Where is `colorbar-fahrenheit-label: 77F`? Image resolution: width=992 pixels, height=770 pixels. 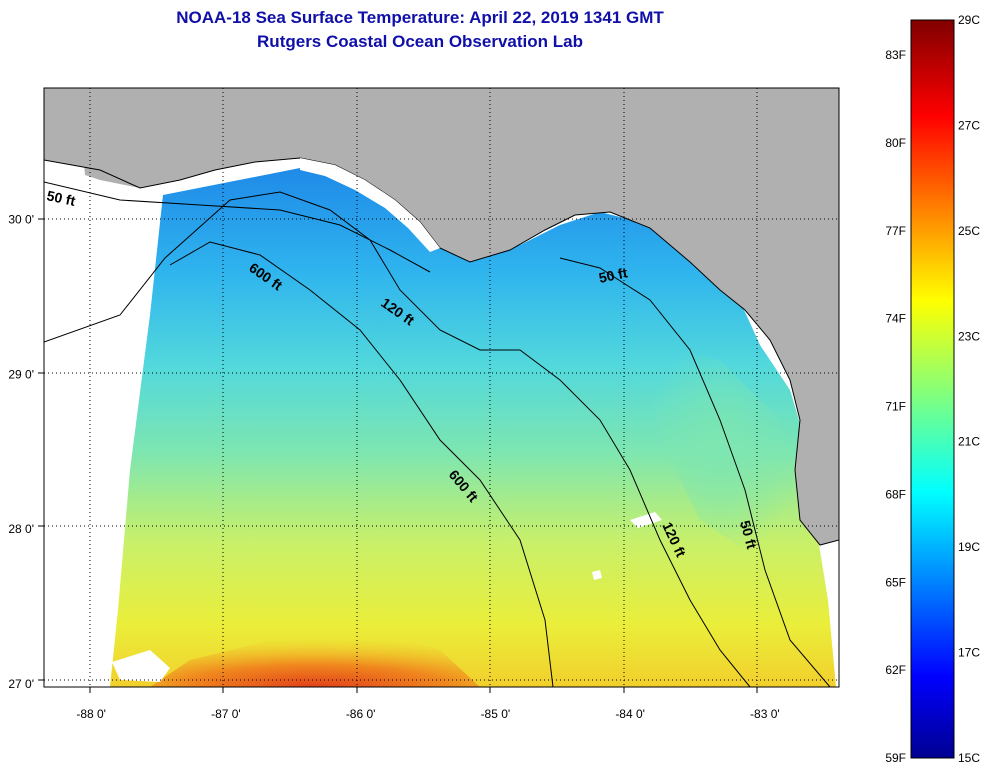 colorbar-fahrenheit-label: 77F is located at coordinates (895, 231).